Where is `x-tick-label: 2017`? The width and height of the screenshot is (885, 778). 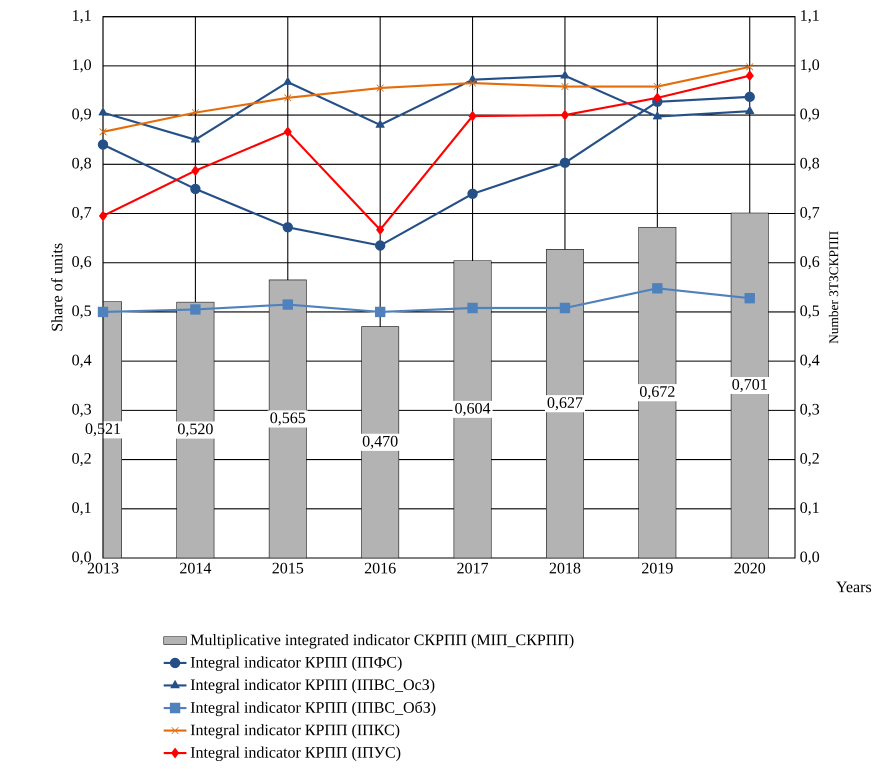
x-tick-label: 2017 is located at coordinates (472, 568).